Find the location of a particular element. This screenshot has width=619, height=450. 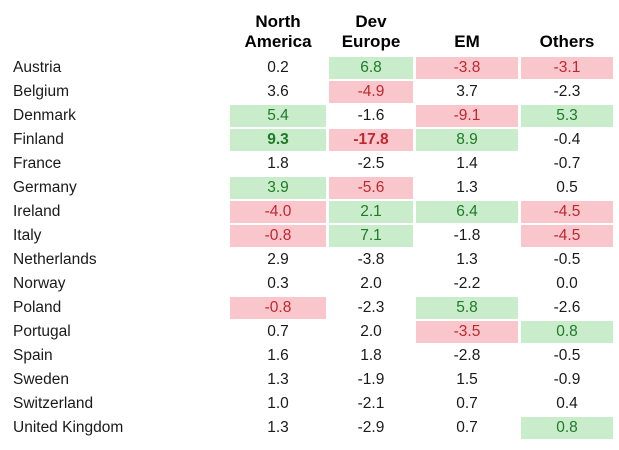

table-row: Portugal 0.7 2.0 -3.5 0.8 is located at coordinates (308, 332).